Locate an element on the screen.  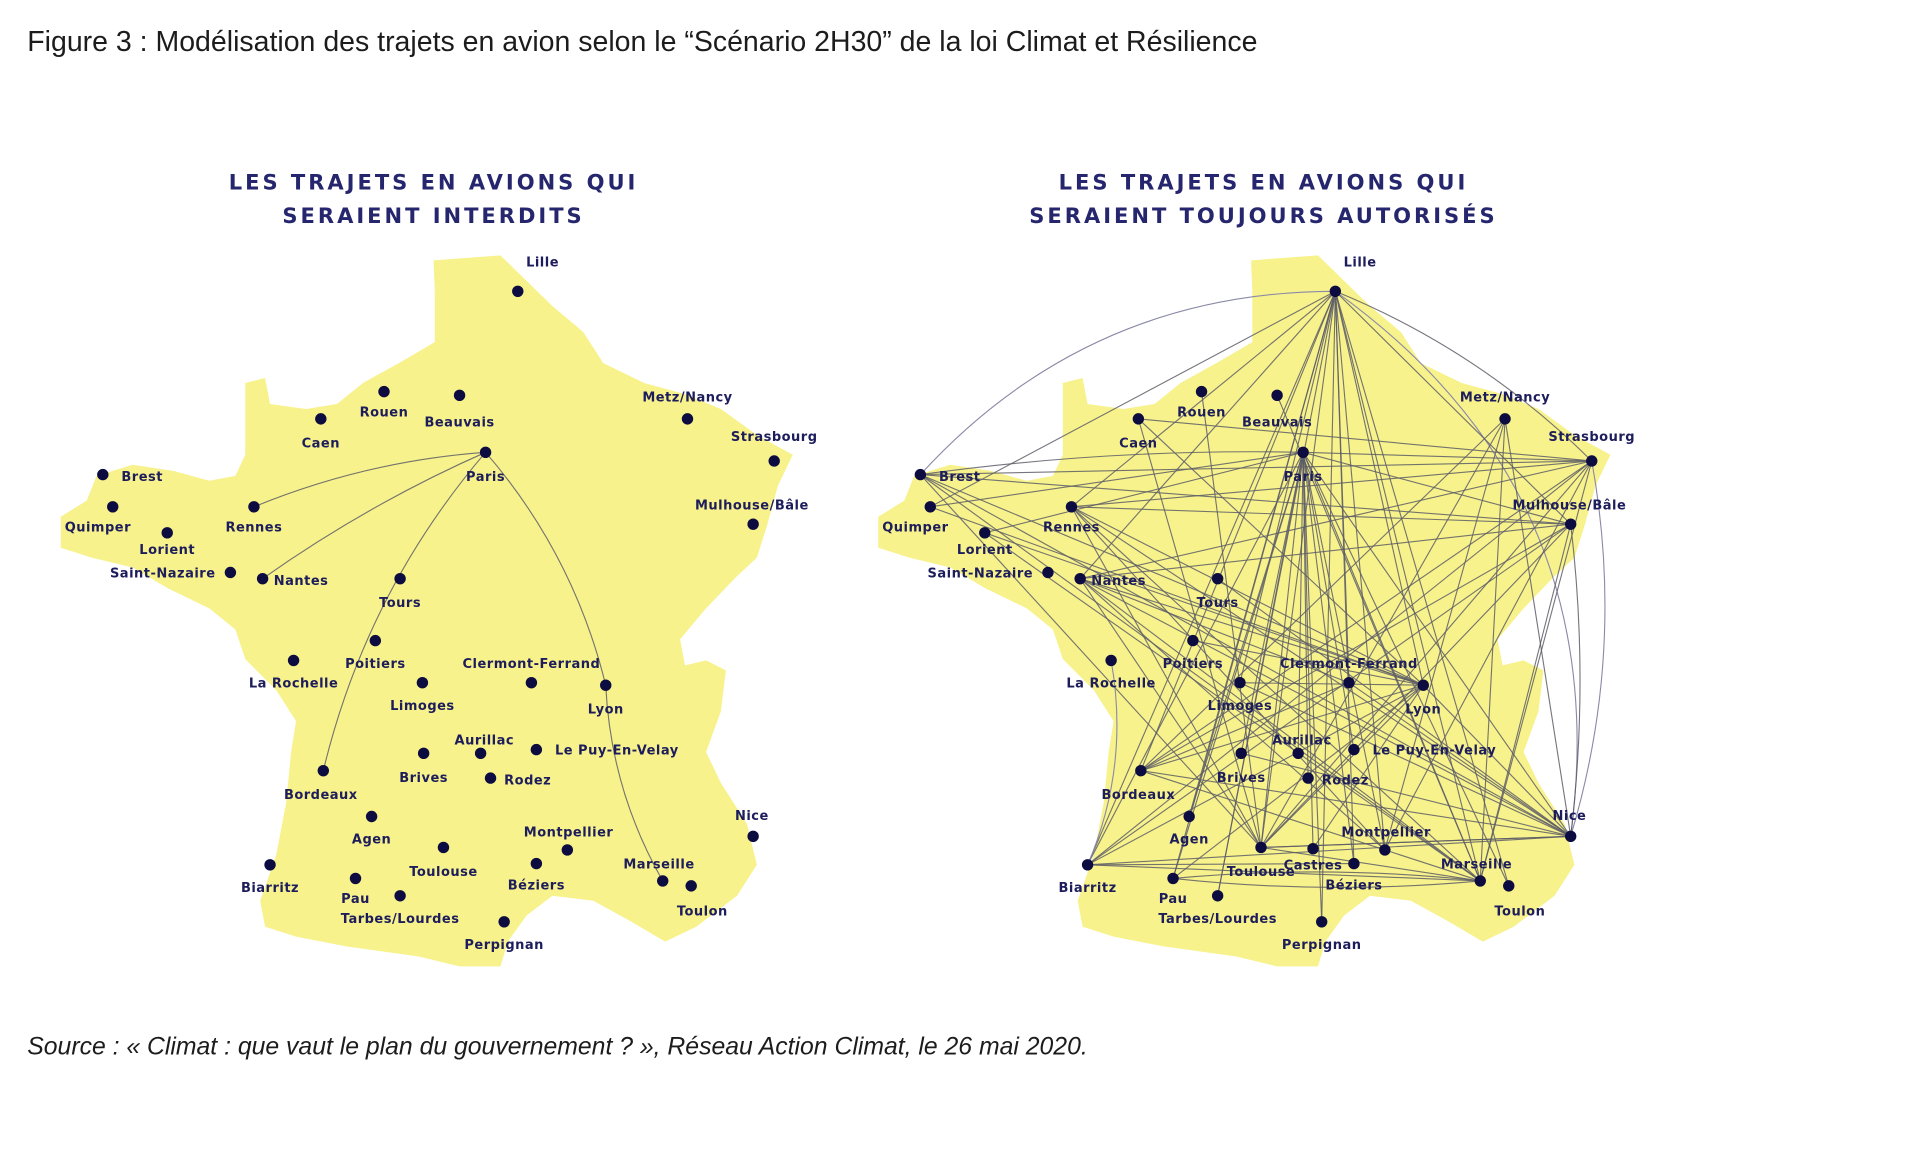
city-tarbes-lourdes: Tarbes/Lourdes is located at coordinates (400, 908).